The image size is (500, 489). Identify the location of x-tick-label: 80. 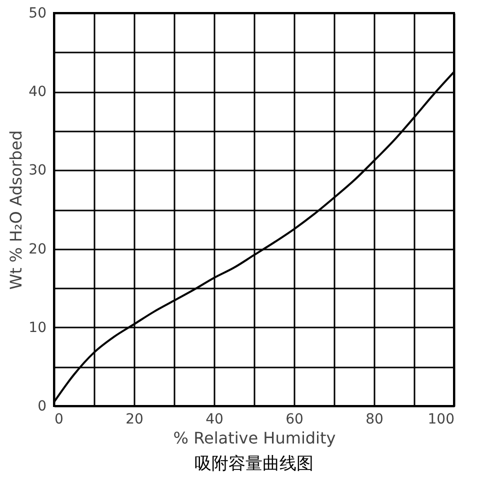
(375, 420).